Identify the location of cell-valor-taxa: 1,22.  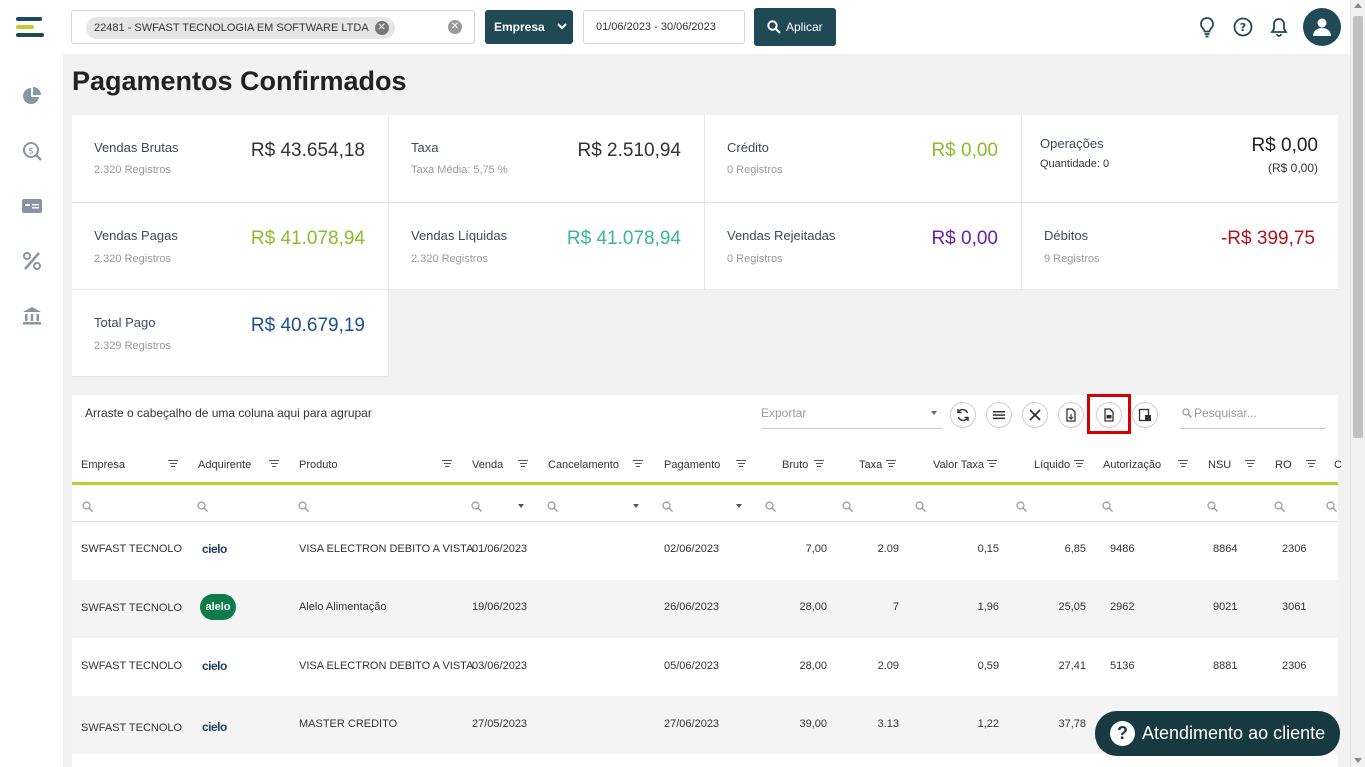
(988, 724).